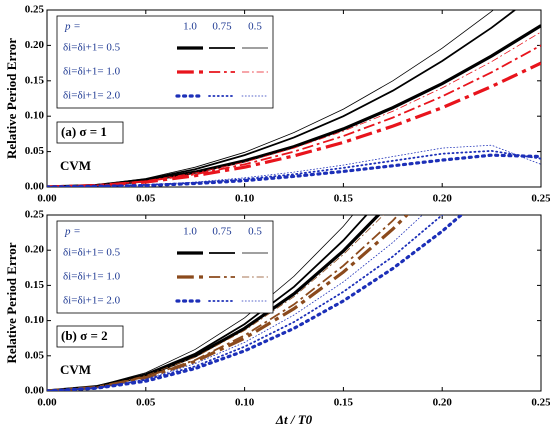  What do you see at coordinates (84, 335) in the screenshot?
I see `panel-label: (b) σ = 2` at bounding box center [84, 335].